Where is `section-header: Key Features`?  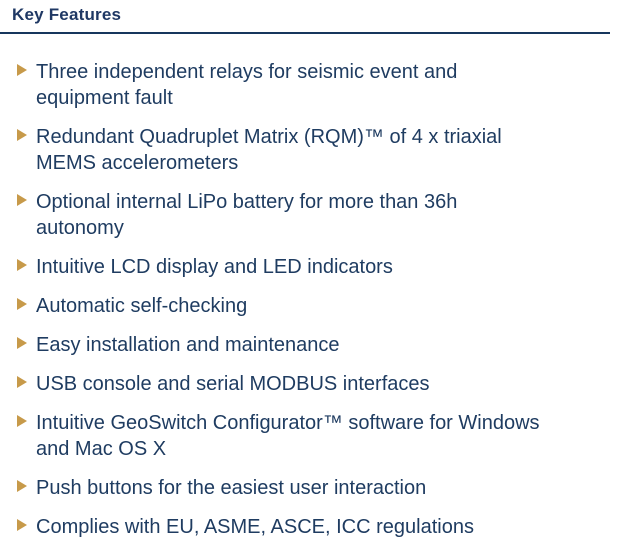
section-header: Key Features is located at coordinates (309, 12).